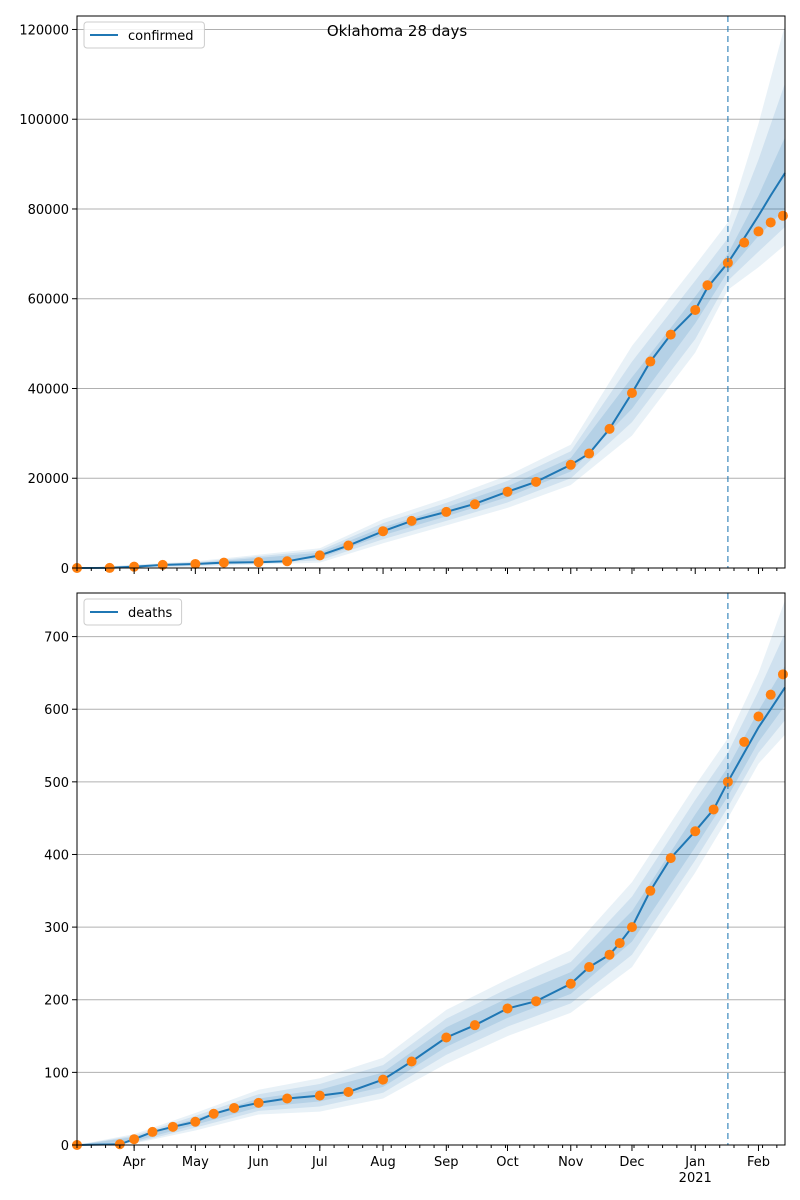  I want to click on x-tick-label: Aug, so click(382, 1162).